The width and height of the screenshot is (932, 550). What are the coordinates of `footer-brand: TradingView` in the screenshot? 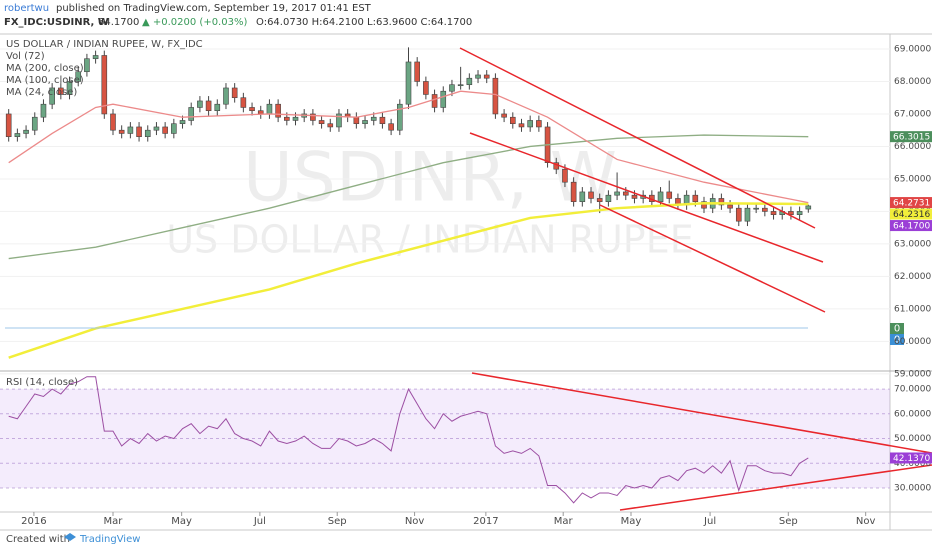 It's located at (109, 539).